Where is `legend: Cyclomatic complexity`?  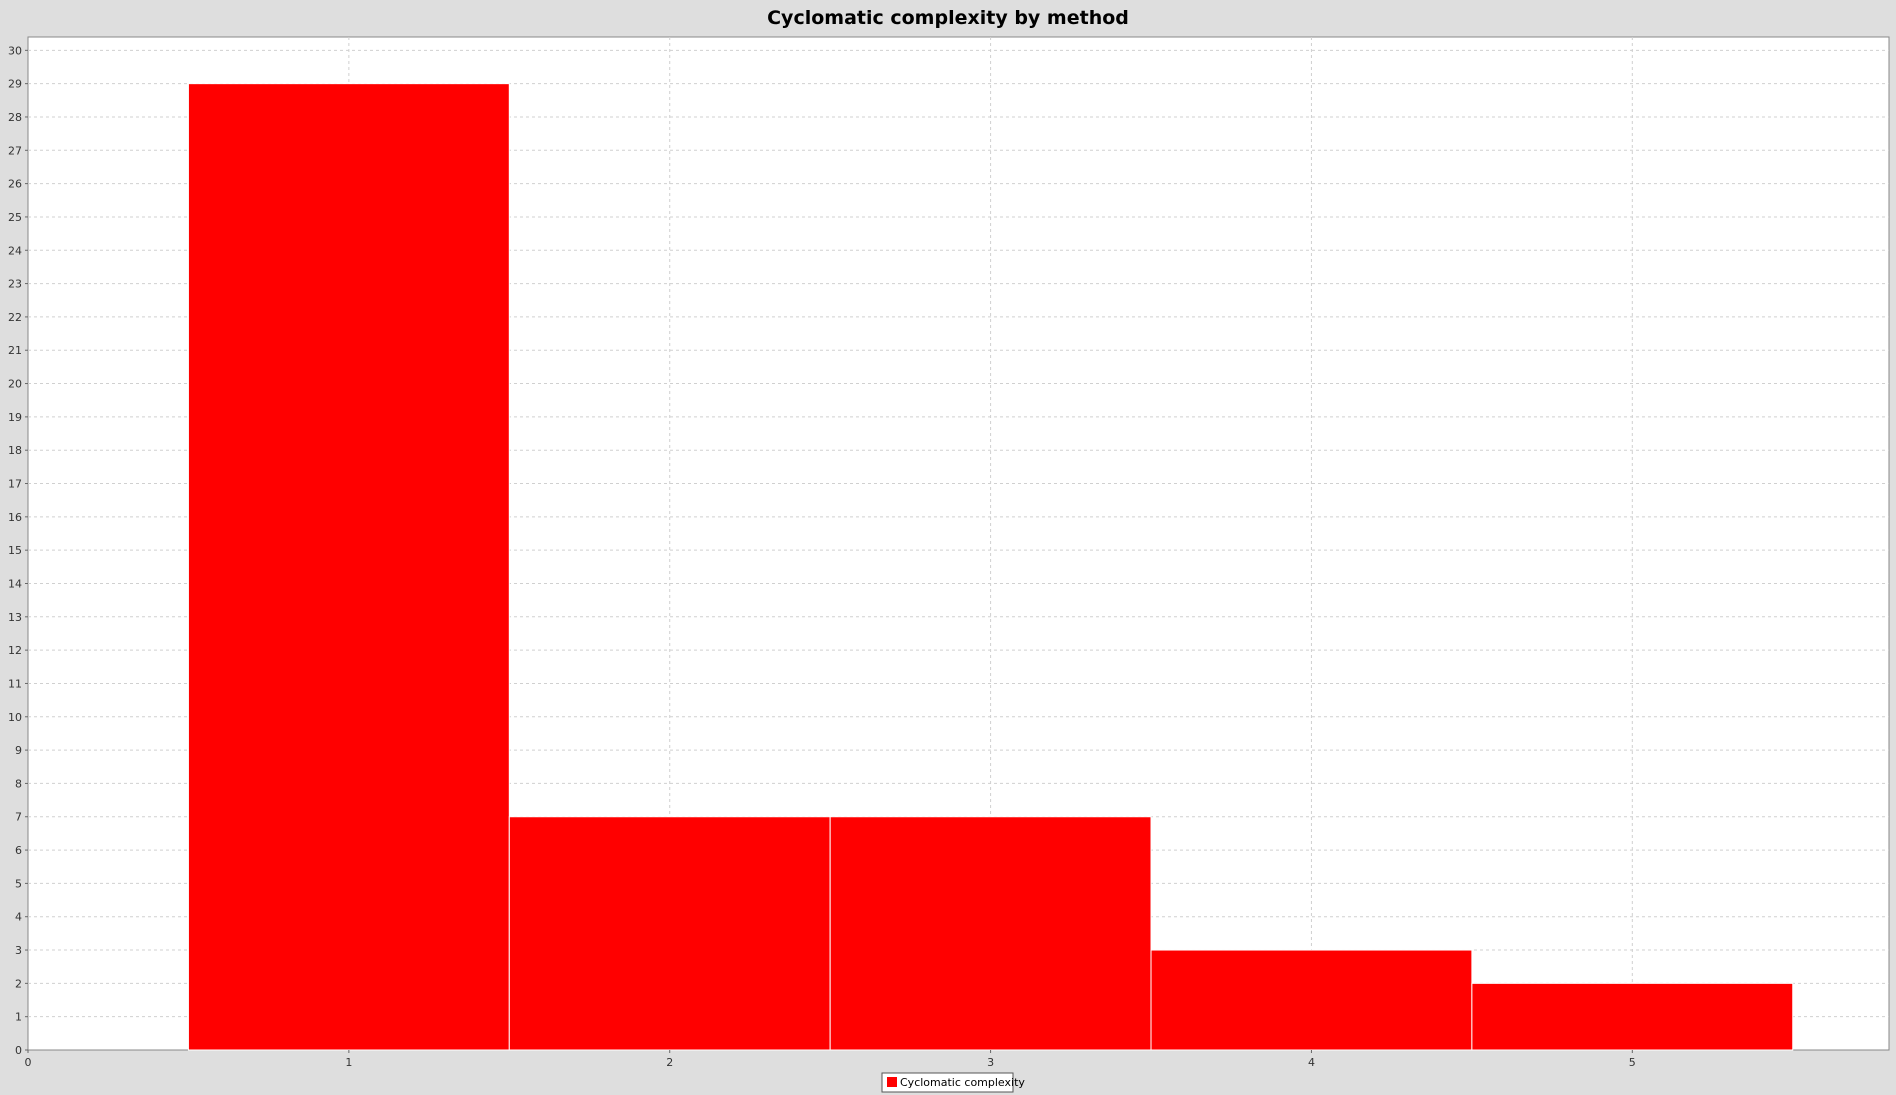 legend: Cyclomatic complexity is located at coordinates (953, 1082).